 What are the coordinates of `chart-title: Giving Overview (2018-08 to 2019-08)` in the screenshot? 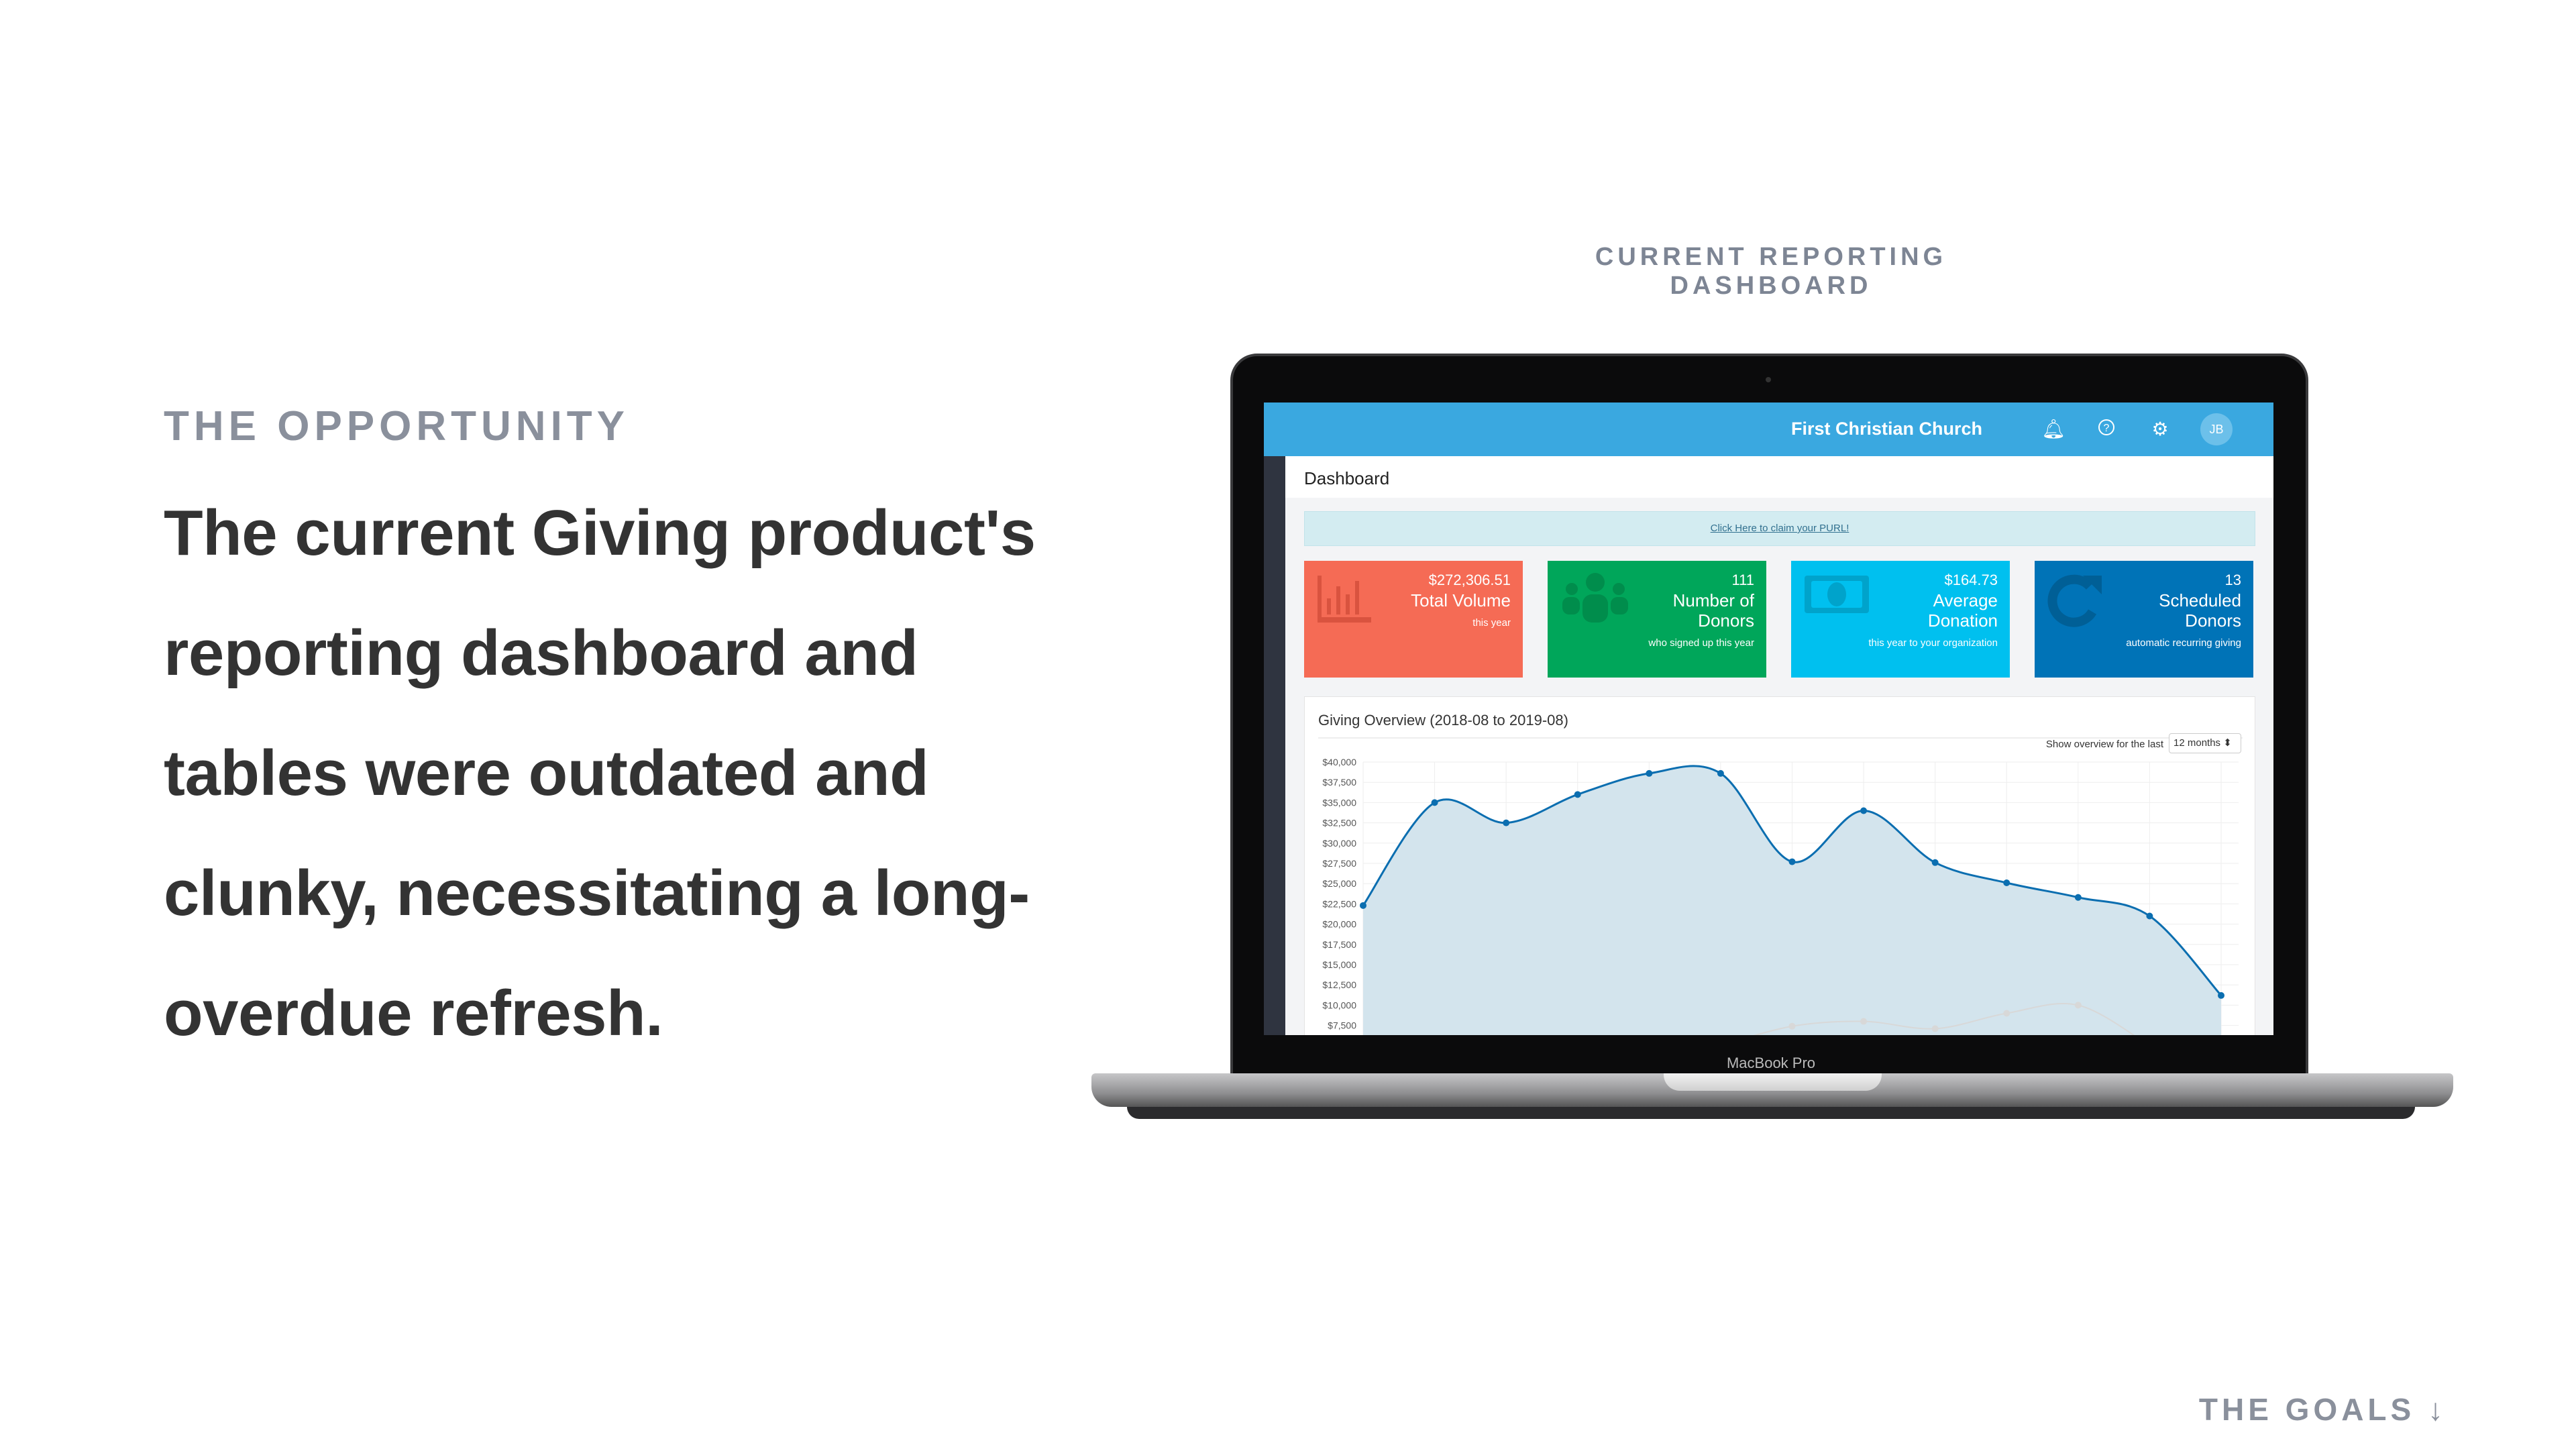 It's located at (1443, 720).